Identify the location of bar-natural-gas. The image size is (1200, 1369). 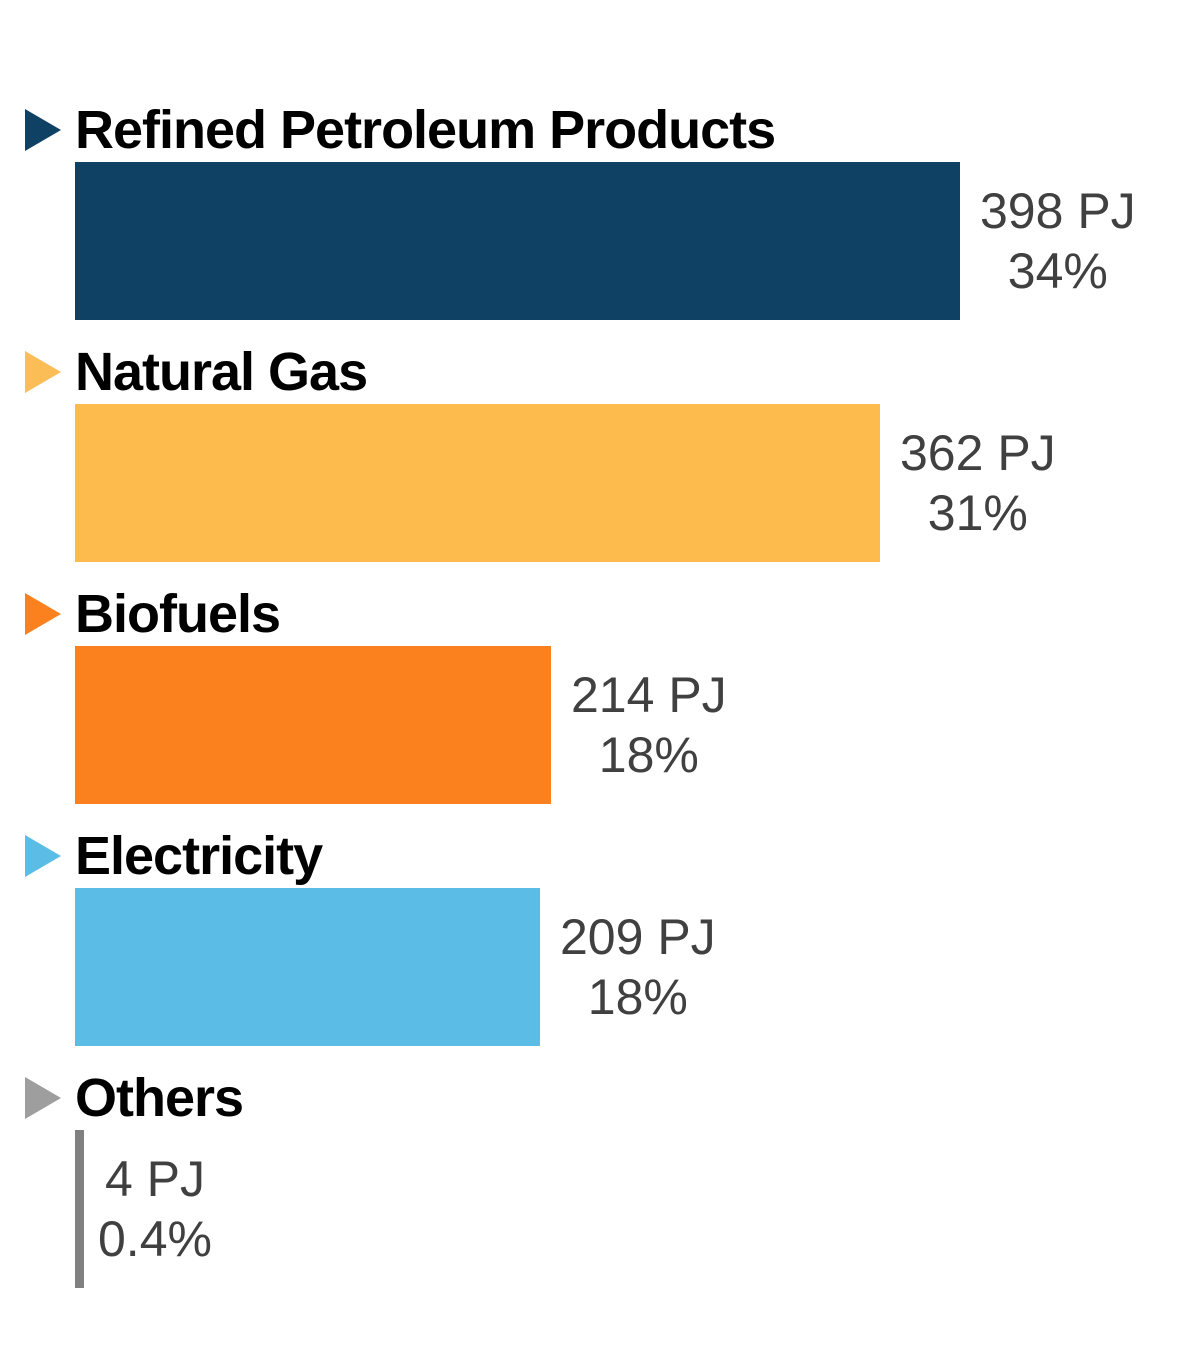
(477, 483).